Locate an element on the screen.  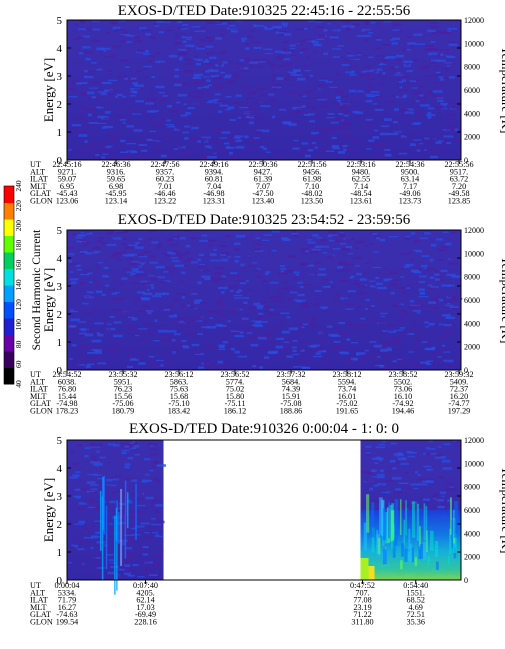
table-cell: 4205. is located at coordinates (145, 592).